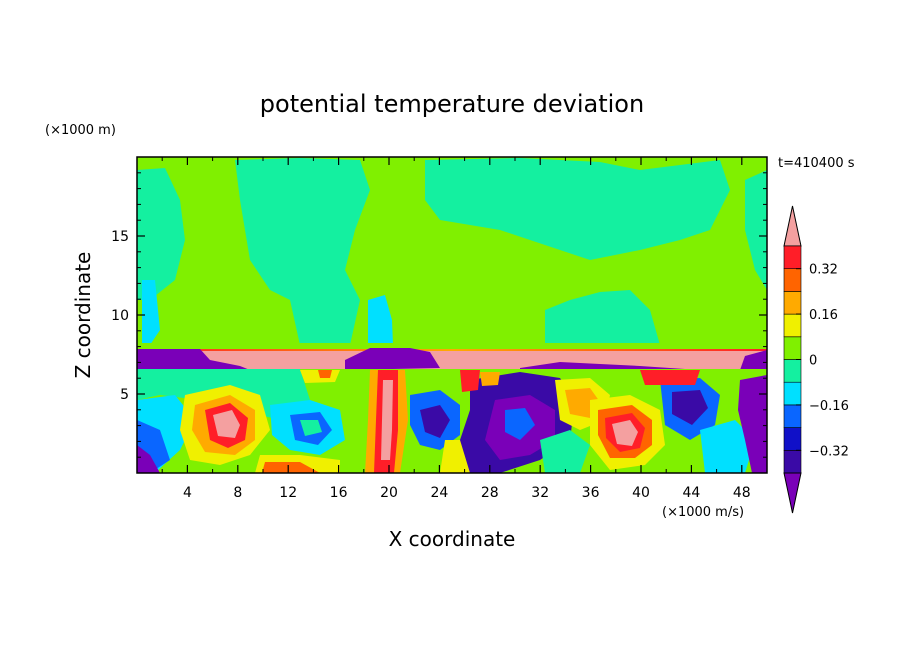  Describe the element at coordinates (792, 226) in the screenshot. I see `colorbar-max-extend` at that location.